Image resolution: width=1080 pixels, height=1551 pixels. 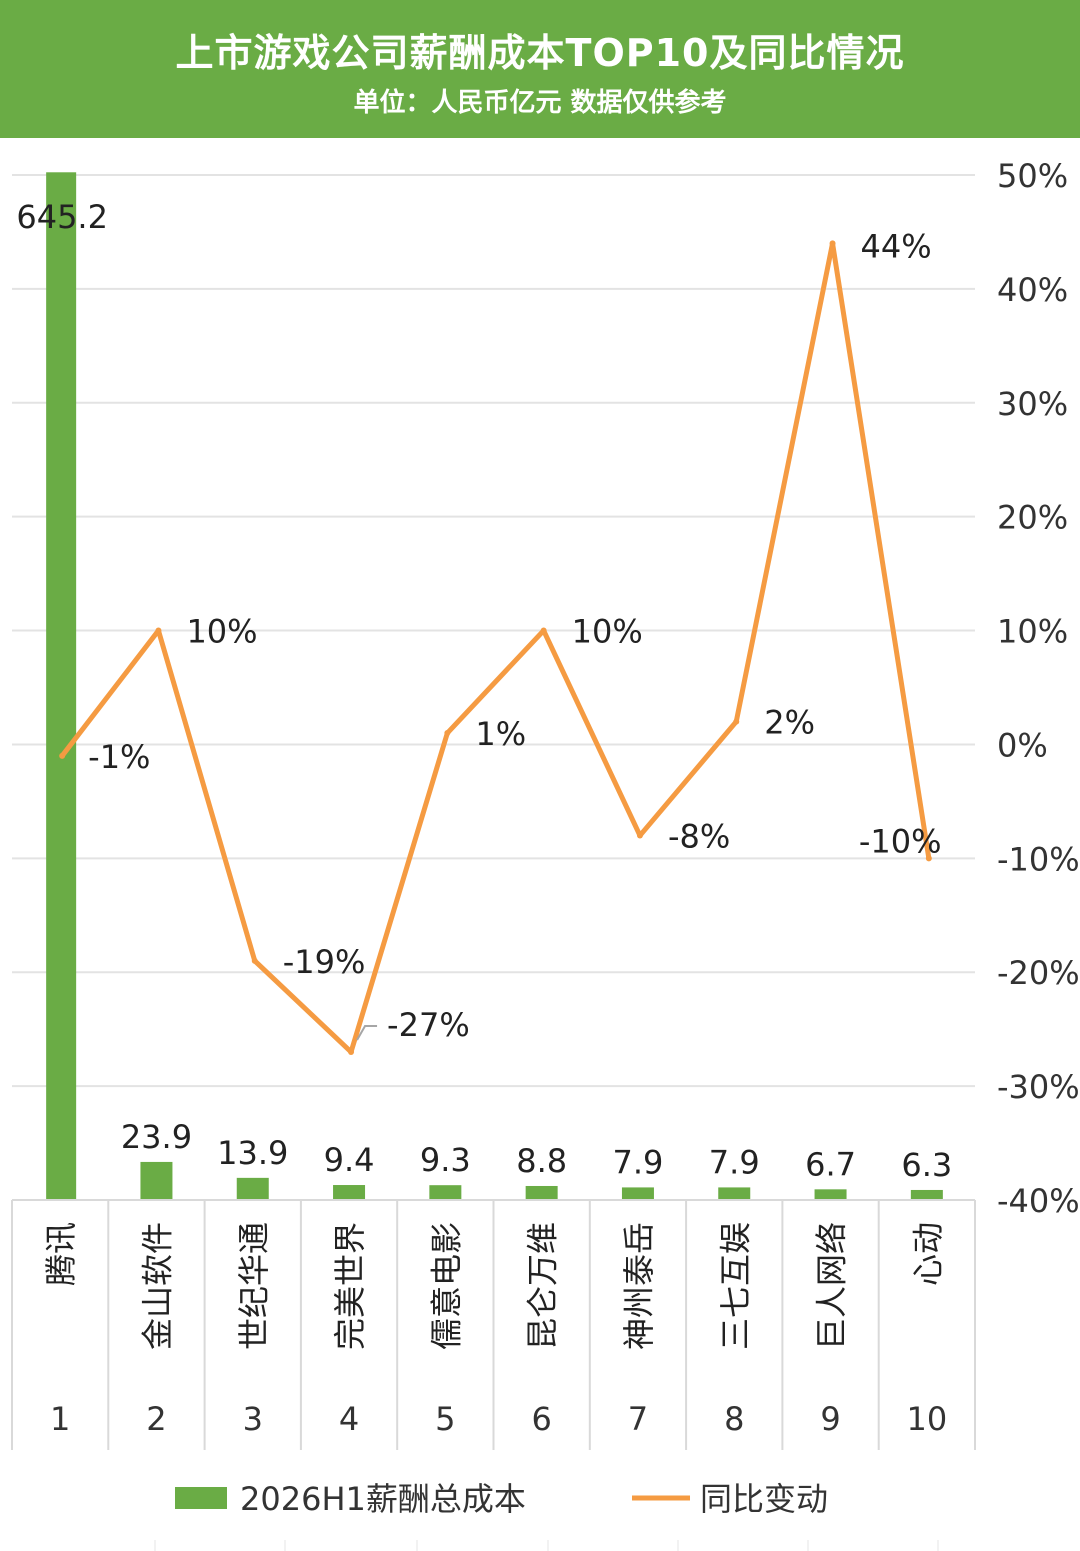 What do you see at coordinates (61, 1254) in the screenshot?
I see `category-label: 腾讯` at bounding box center [61, 1254].